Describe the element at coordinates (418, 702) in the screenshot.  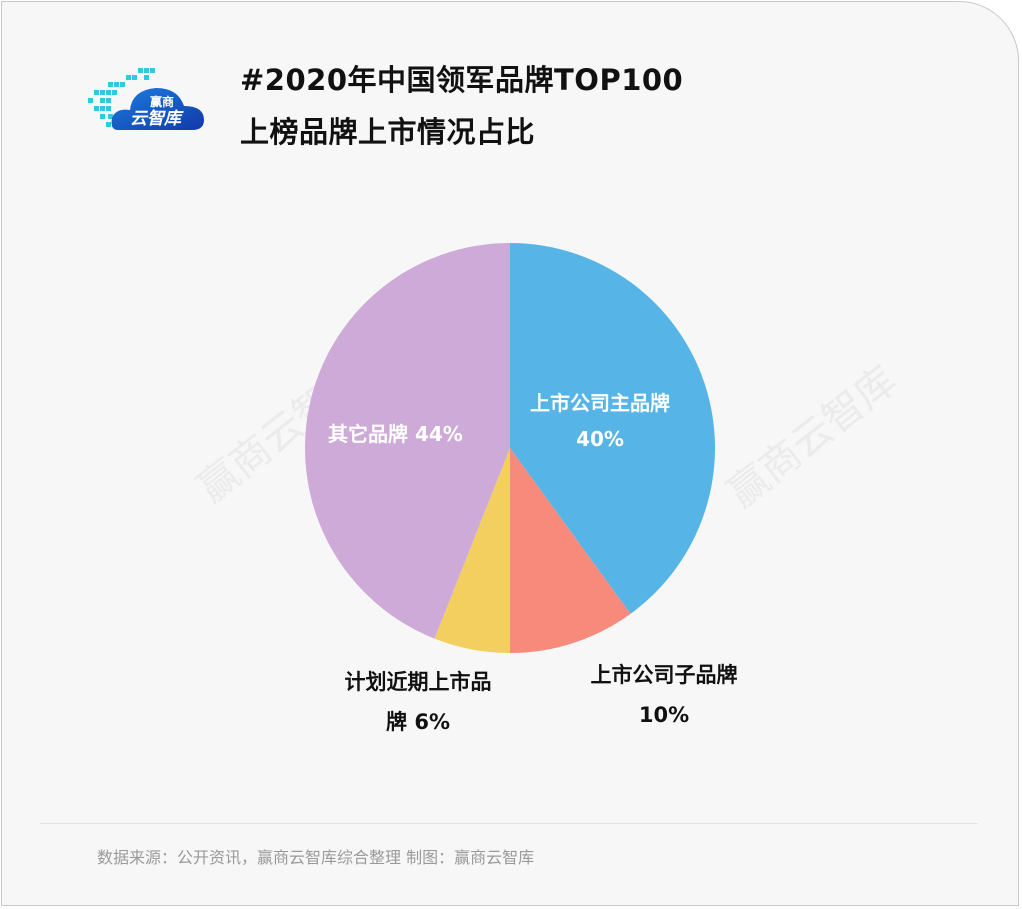
I see `label-planned: 计划近期上市品 牌 6%` at that location.